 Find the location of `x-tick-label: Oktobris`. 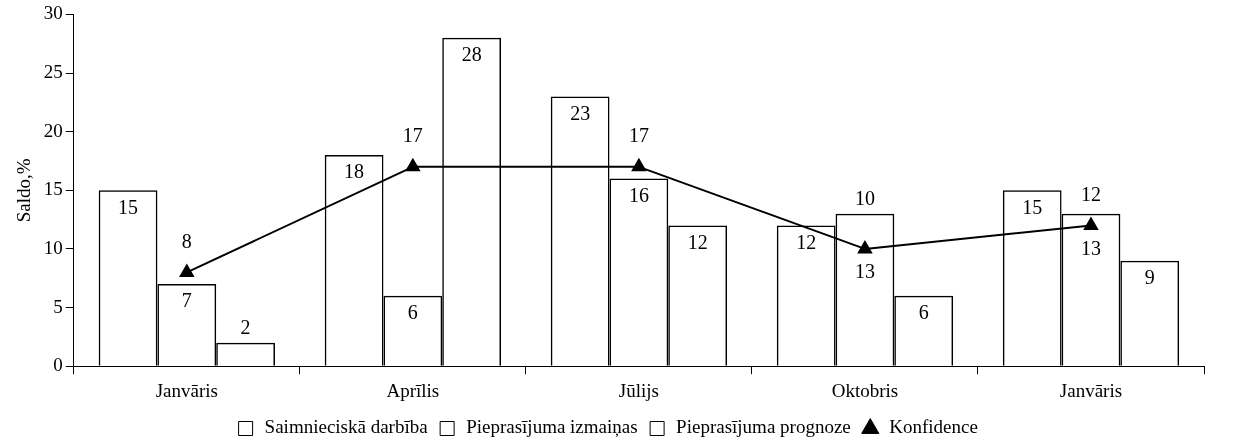

x-tick-label: Oktobris is located at coordinates (865, 390).